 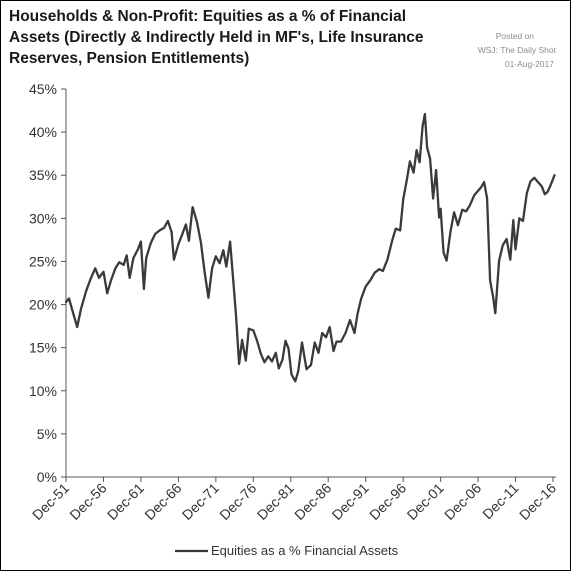 I want to click on y-tick-label: 20%, so click(x=43, y=305).